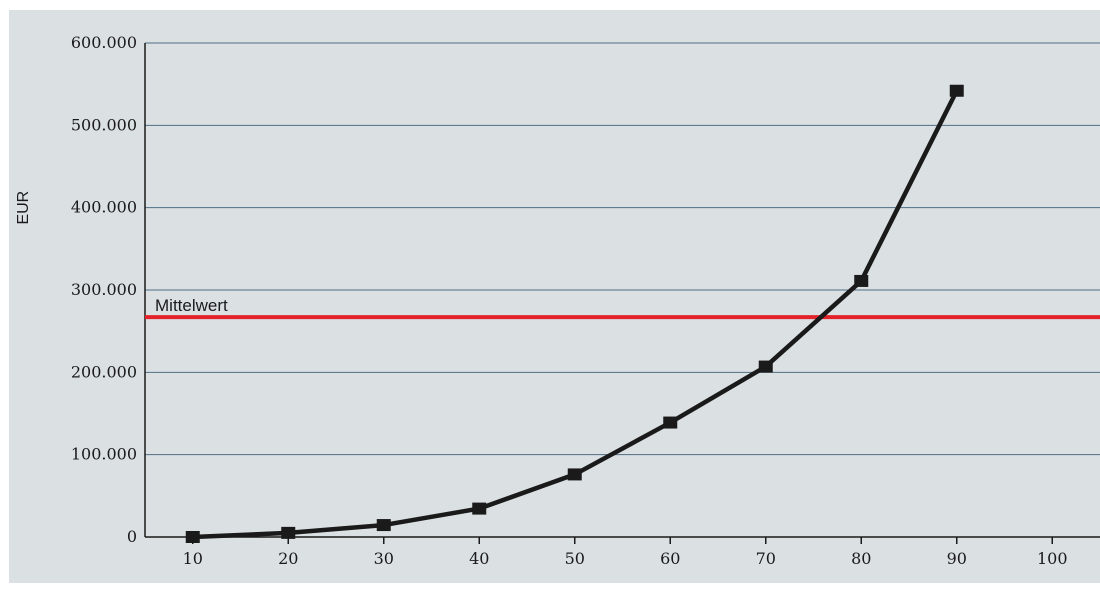 This screenshot has height=593, width=1100. What do you see at coordinates (957, 558) in the screenshot?
I see `x-tick-label: 90` at bounding box center [957, 558].